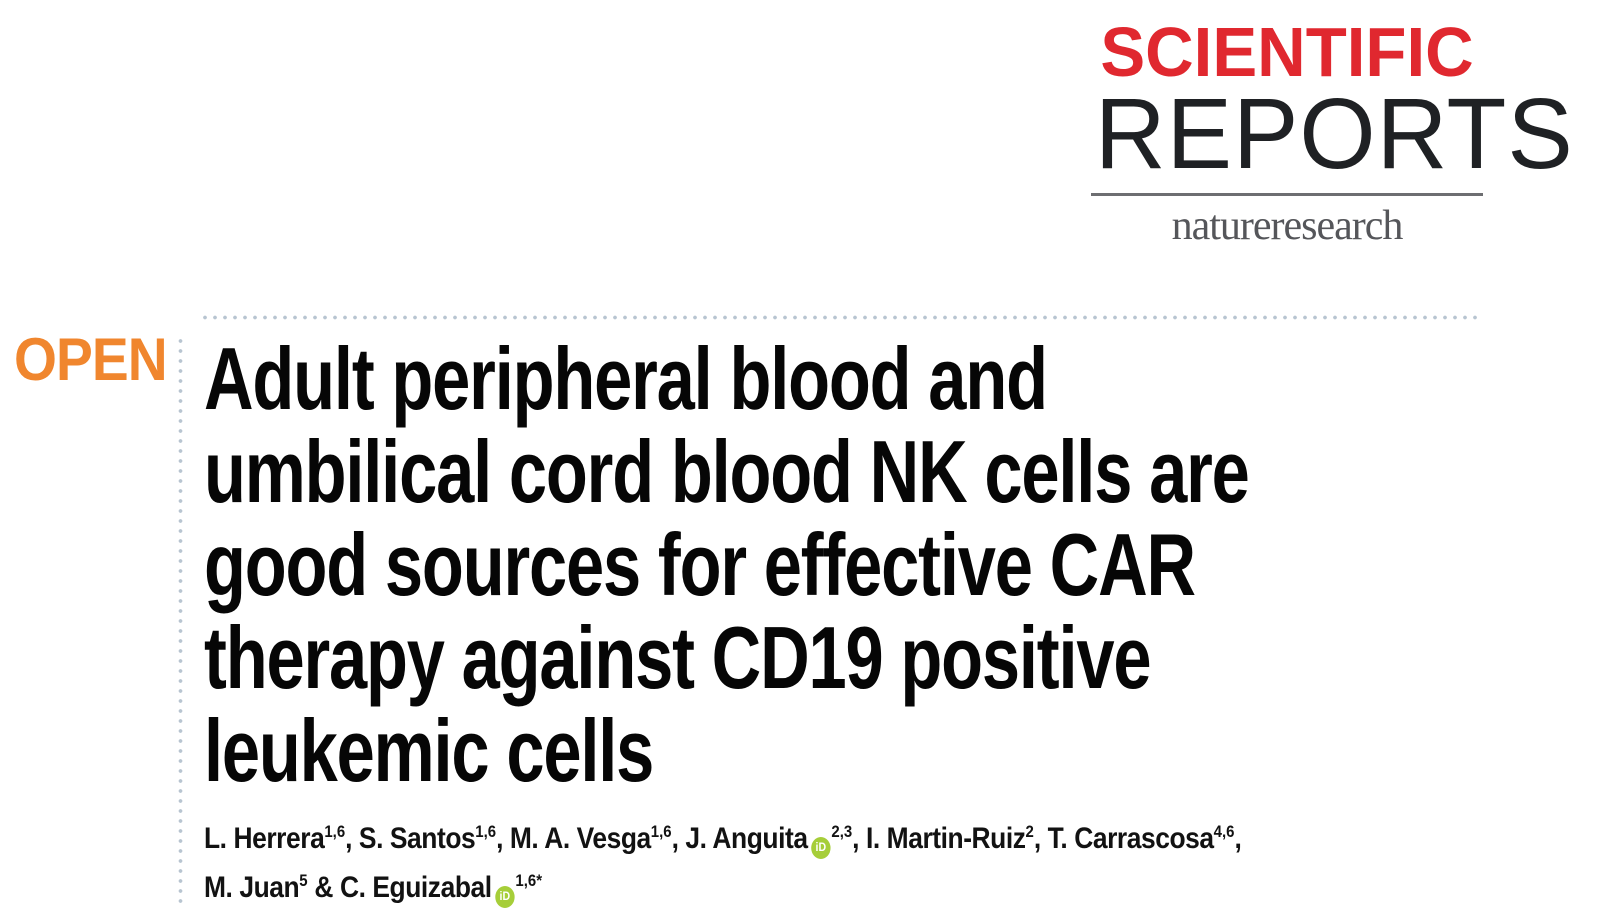 This screenshot has width=1604, height=908. I want to click on masthead-rule, so click(1287, 194).